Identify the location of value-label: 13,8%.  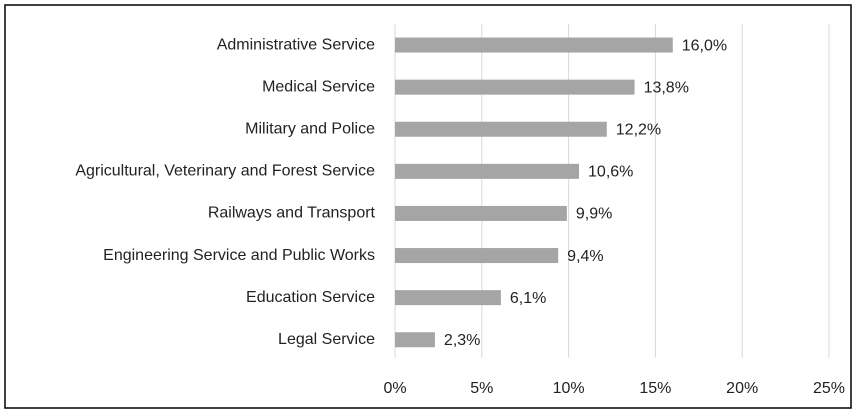
(666, 87).